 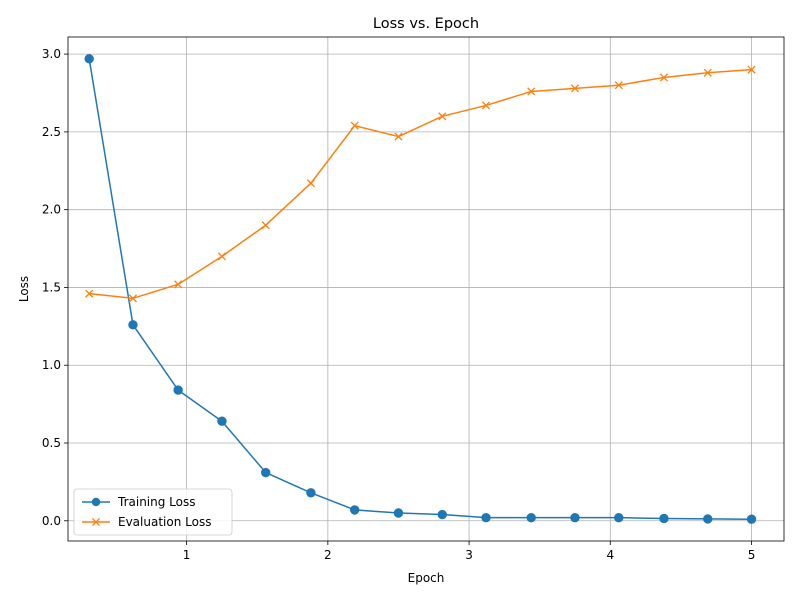 What do you see at coordinates (187, 555) in the screenshot?
I see `x-tick-label: 1` at bounding box center [187, 555].